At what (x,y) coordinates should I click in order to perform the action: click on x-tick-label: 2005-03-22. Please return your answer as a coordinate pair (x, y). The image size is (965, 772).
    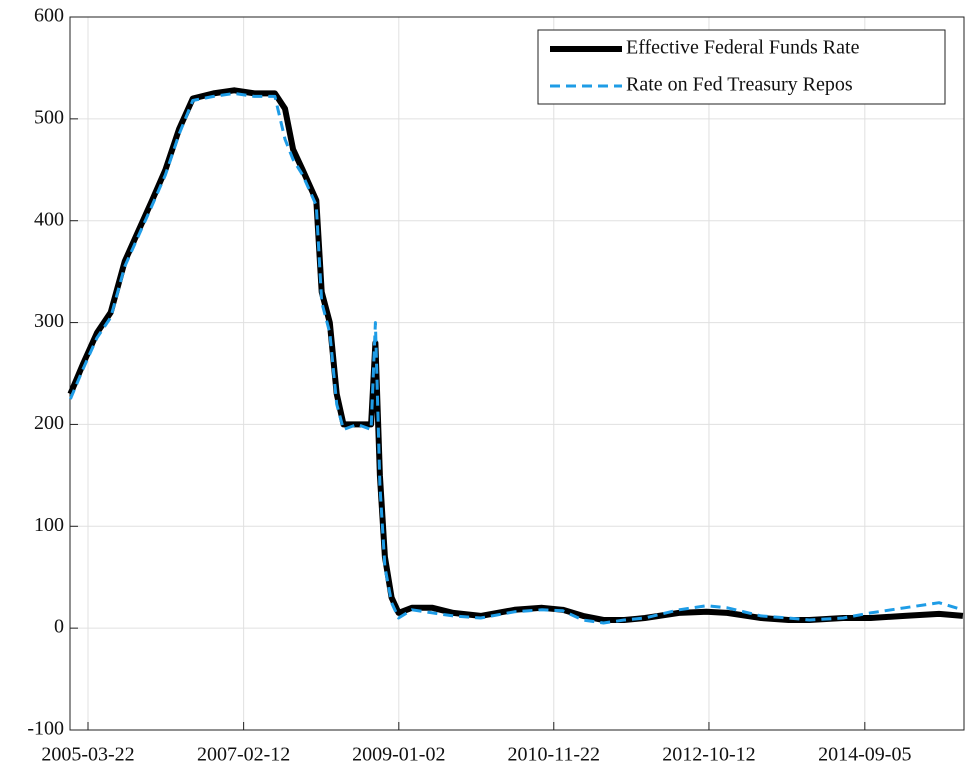
    Looking at the image, I should click on (87, 755).